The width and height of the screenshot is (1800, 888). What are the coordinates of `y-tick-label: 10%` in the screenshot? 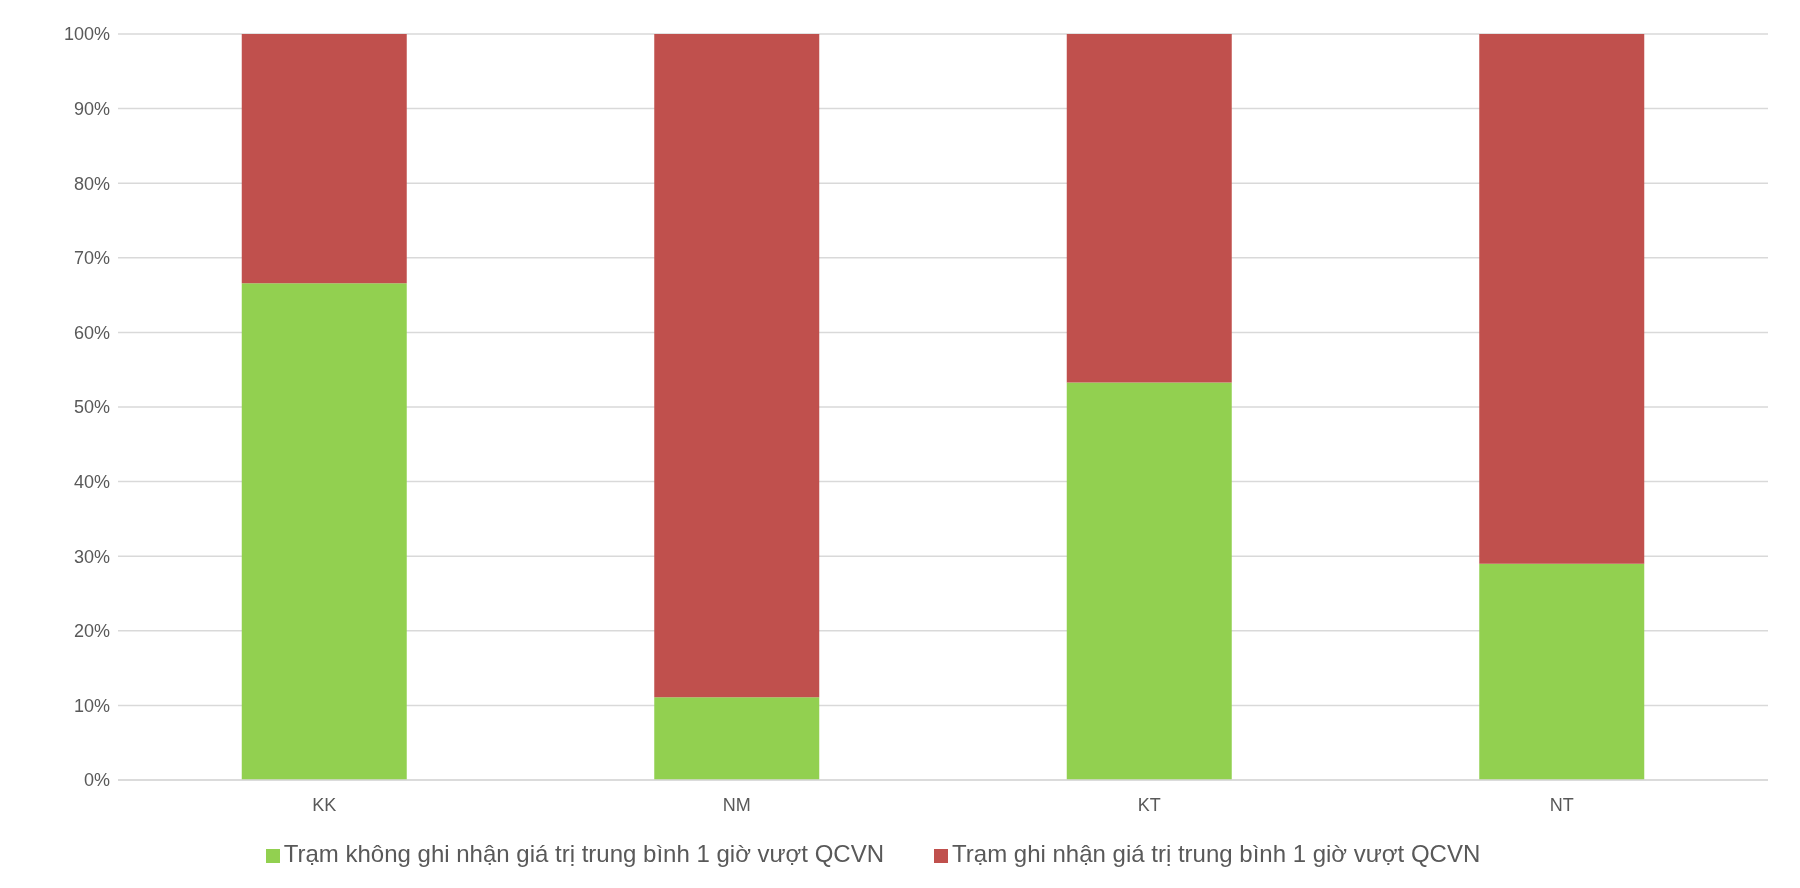 It's located at (91, 705).